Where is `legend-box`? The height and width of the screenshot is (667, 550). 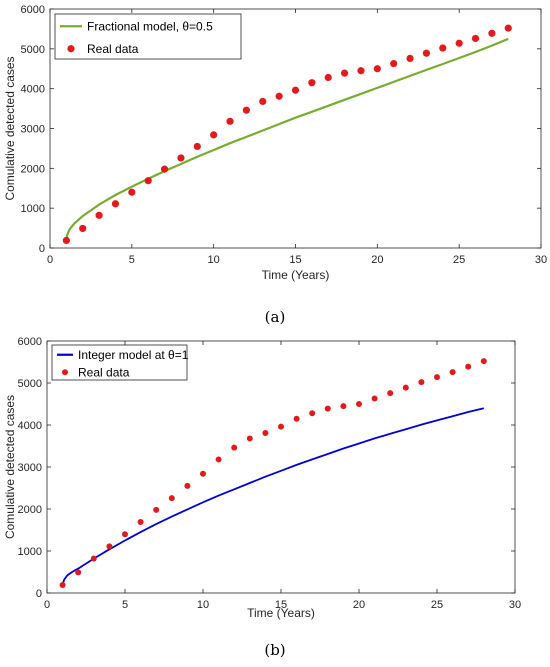
legend-box is located at coordinates (148, 36).